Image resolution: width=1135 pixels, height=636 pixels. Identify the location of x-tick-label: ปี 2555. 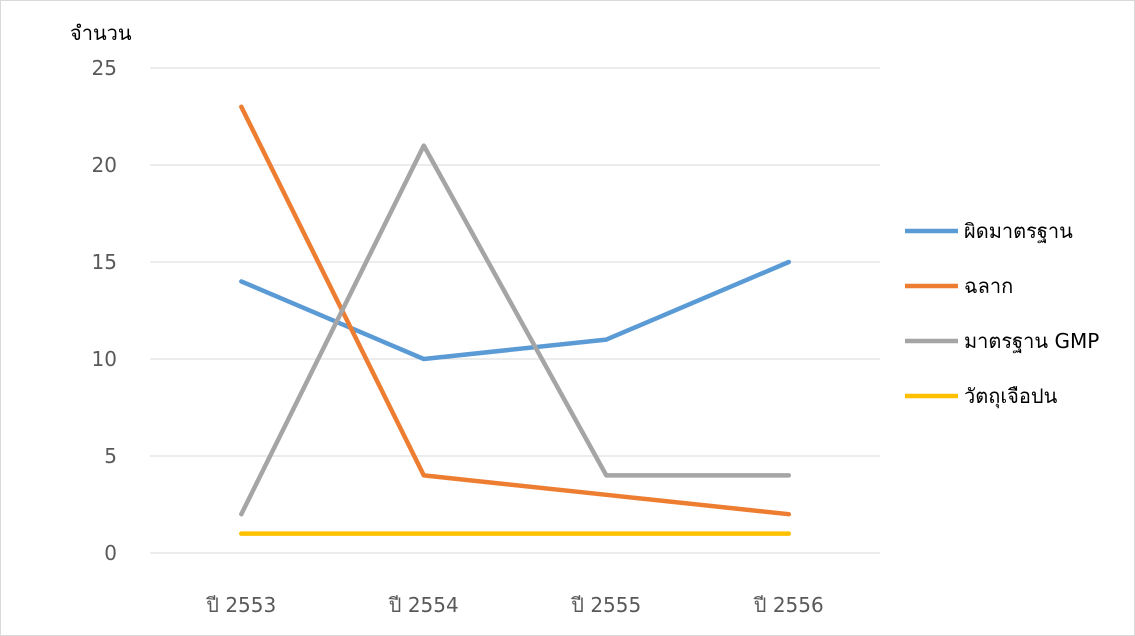
(606, 605).